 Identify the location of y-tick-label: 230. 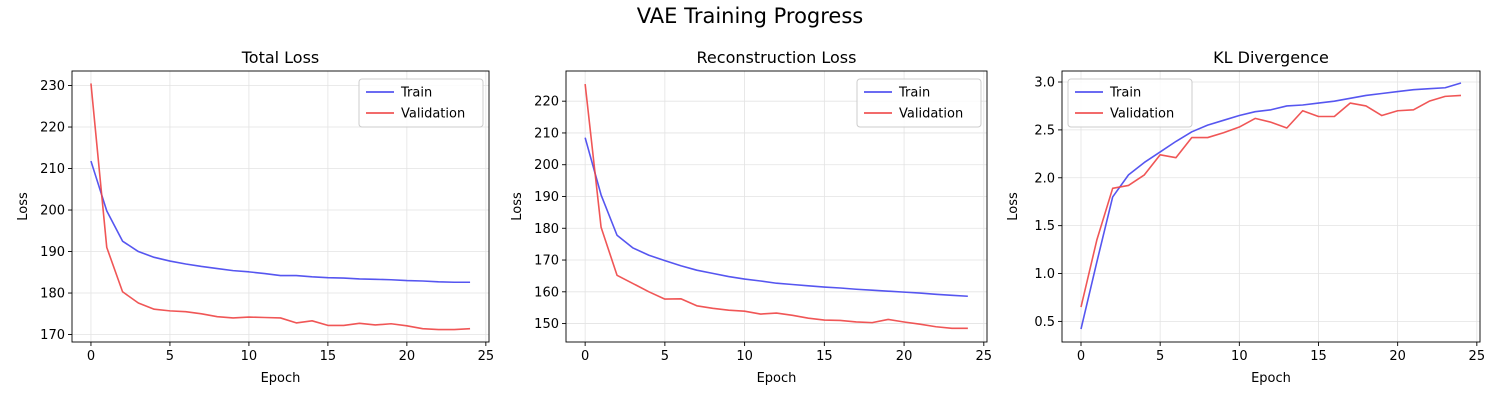
(52, 86).